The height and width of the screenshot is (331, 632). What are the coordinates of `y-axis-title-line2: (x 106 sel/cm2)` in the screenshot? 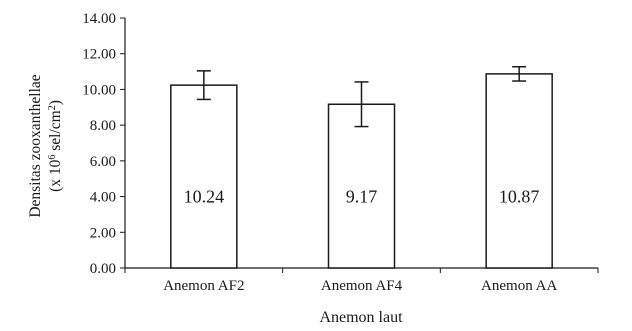 It's located at (56, 146).